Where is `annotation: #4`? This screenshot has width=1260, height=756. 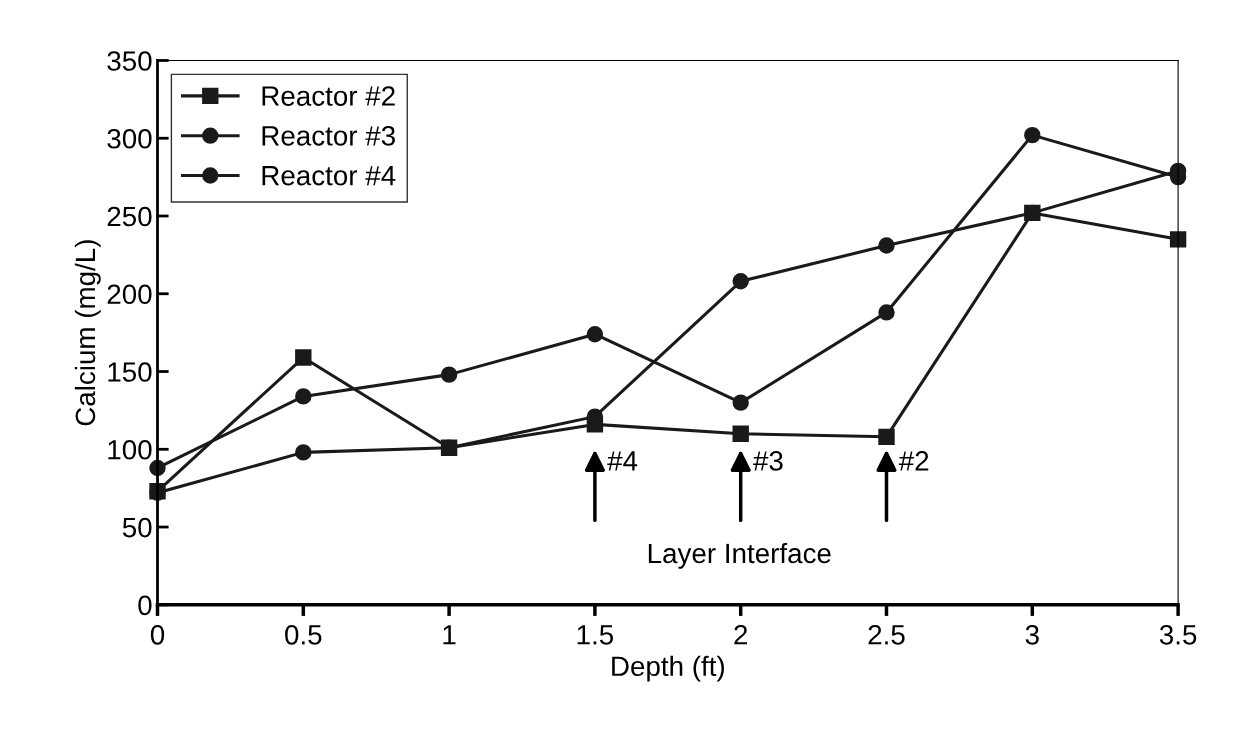
annotation: #4 is located at coordinates (622, 461).